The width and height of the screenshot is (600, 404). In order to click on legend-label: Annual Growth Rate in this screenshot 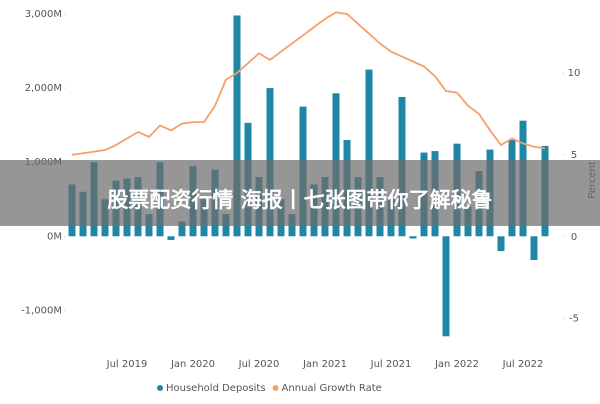, I will do `click(332, 388)`.